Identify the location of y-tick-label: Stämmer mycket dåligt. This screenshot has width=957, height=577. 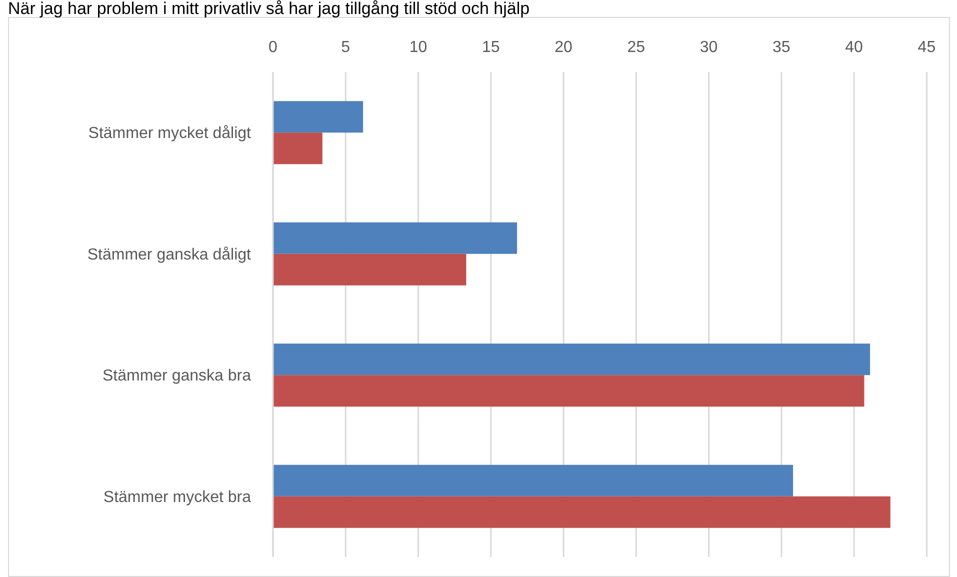
(170, 133).